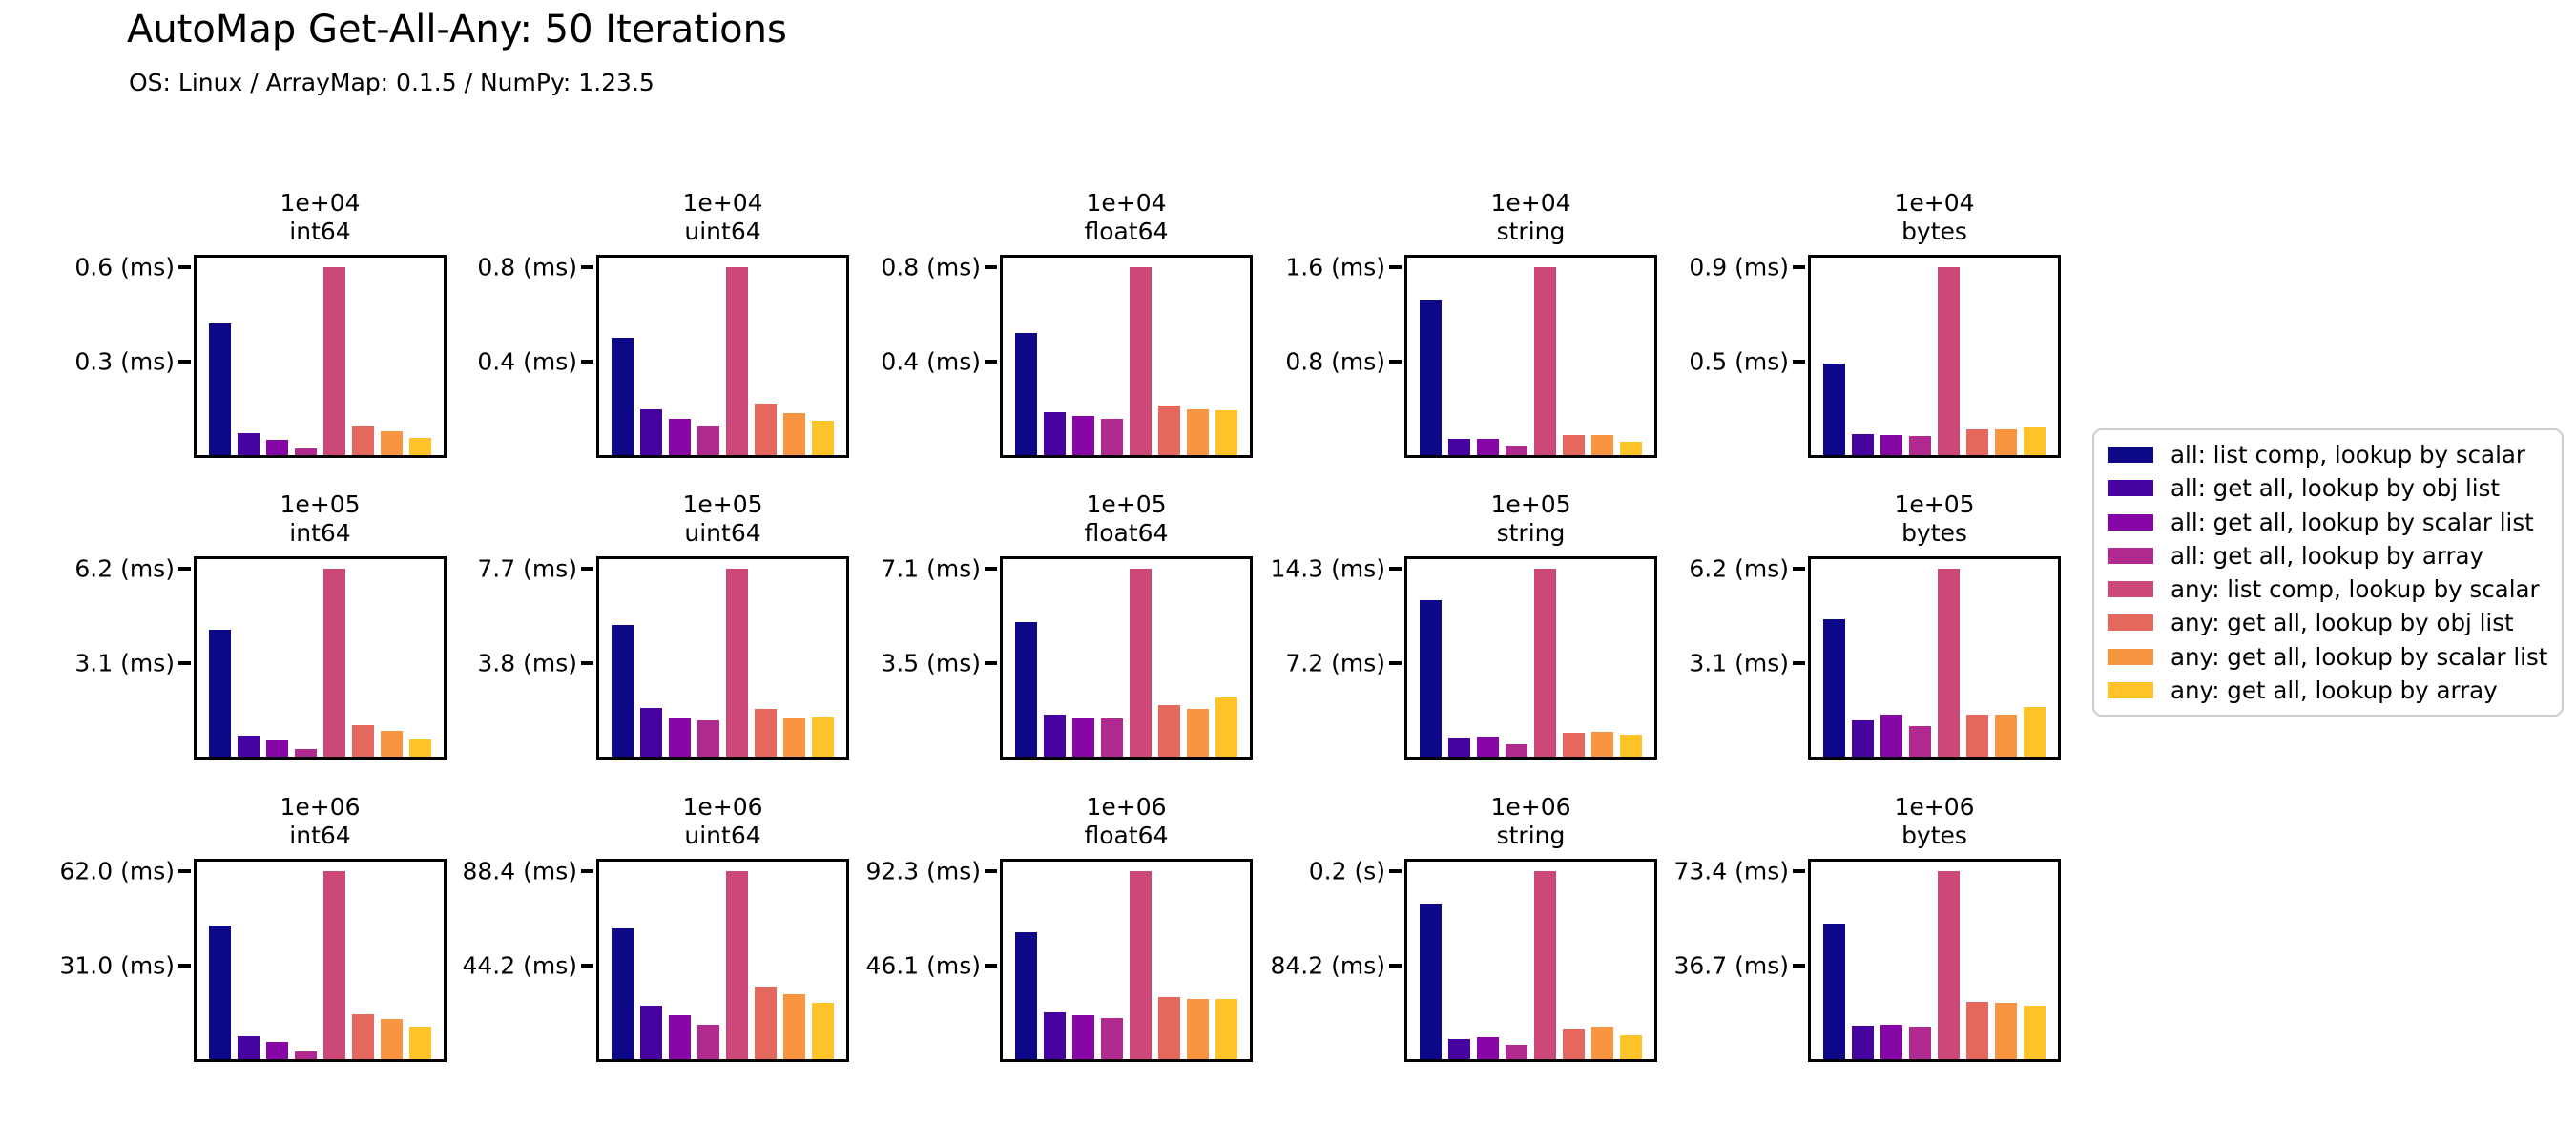 Image resolution: width=2576 pixels, height=1145 pixels. I want to click on legend-entry: any: get all, lookup by obj list, so click(2328, 622).